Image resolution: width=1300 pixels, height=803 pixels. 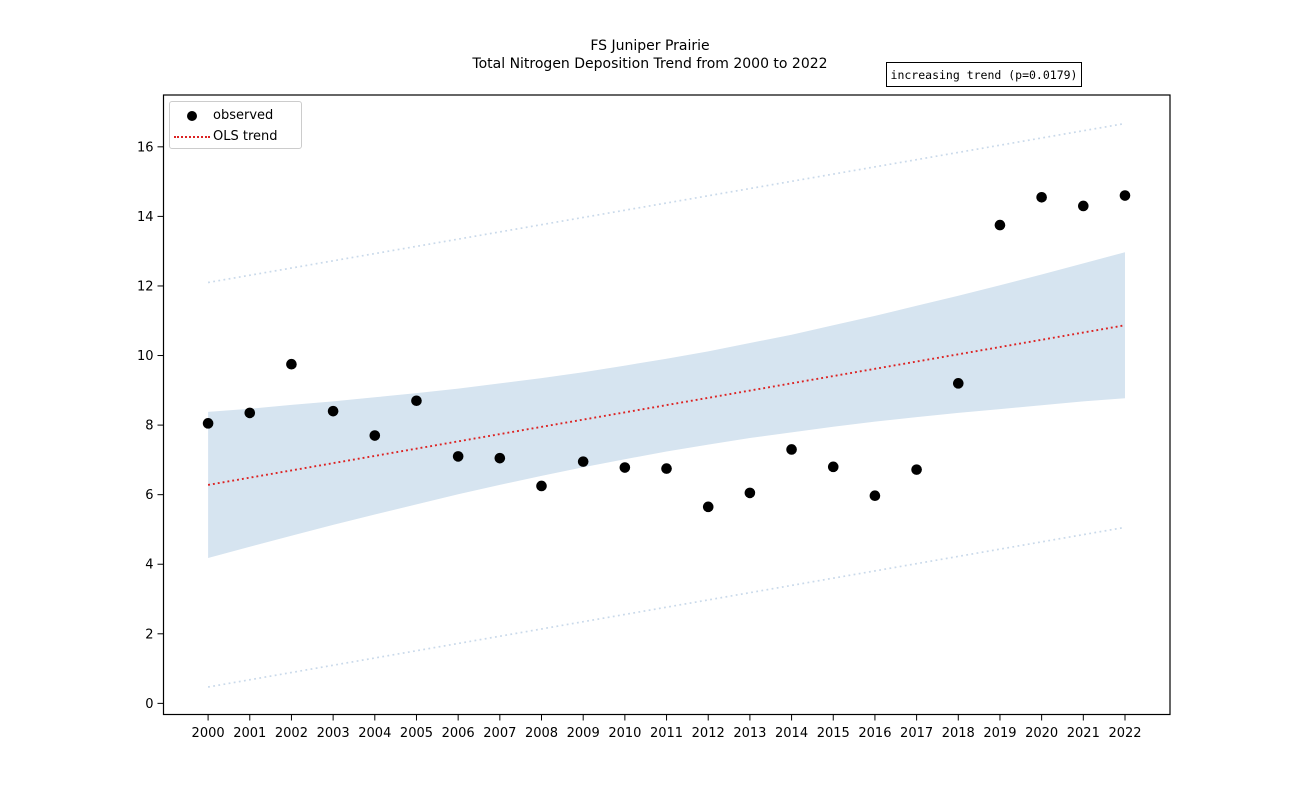 What do you see at coordinates (458, 733) in the screenshot?
I see `x-tick-label: 2006` at bounding box center [458, 733].